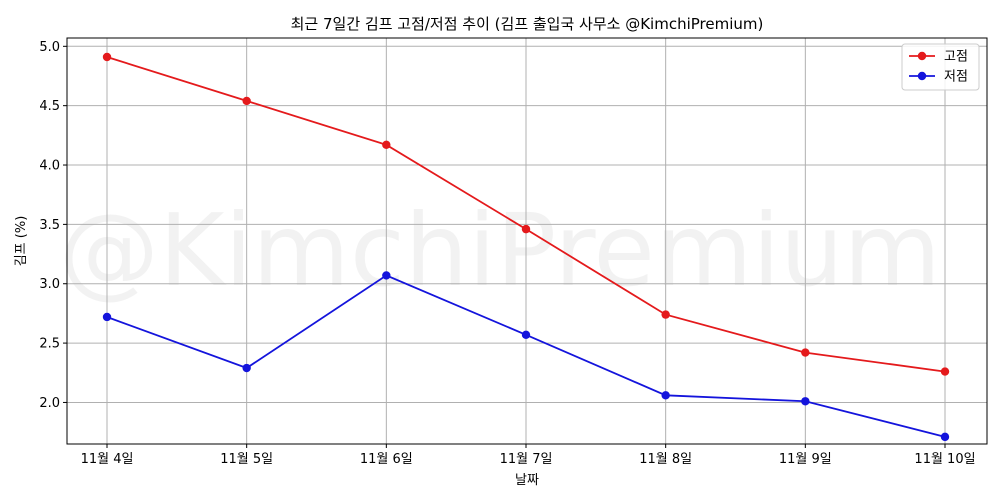  I want to click on x-axis-label: 날짜, so click(527, 480).